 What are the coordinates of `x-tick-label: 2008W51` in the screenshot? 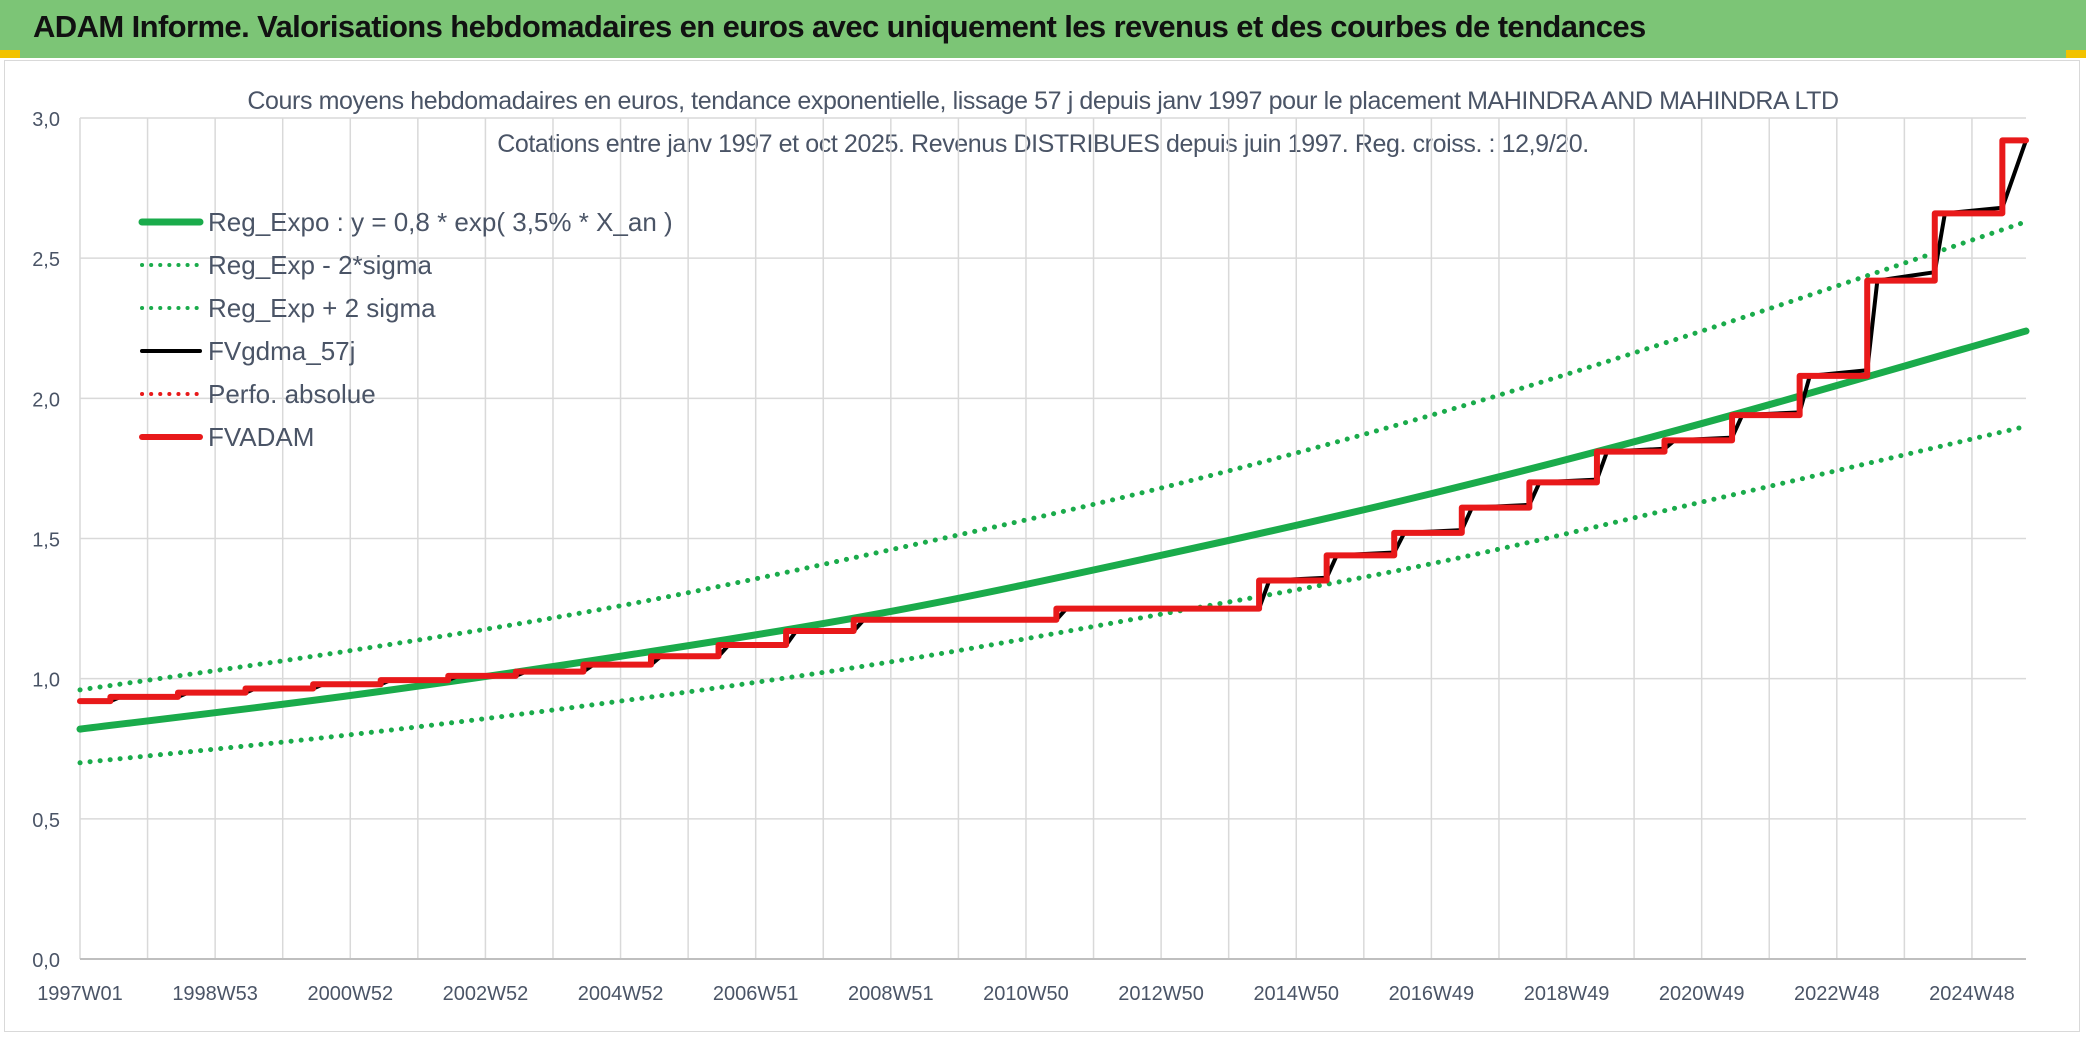 It's located at (891, 994).